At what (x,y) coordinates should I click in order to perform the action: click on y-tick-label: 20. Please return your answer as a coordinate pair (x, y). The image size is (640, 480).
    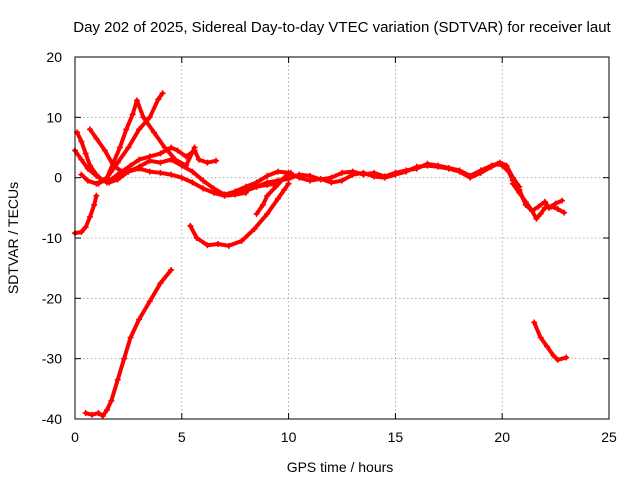
    Looking at the image, I should click on (54, 57).